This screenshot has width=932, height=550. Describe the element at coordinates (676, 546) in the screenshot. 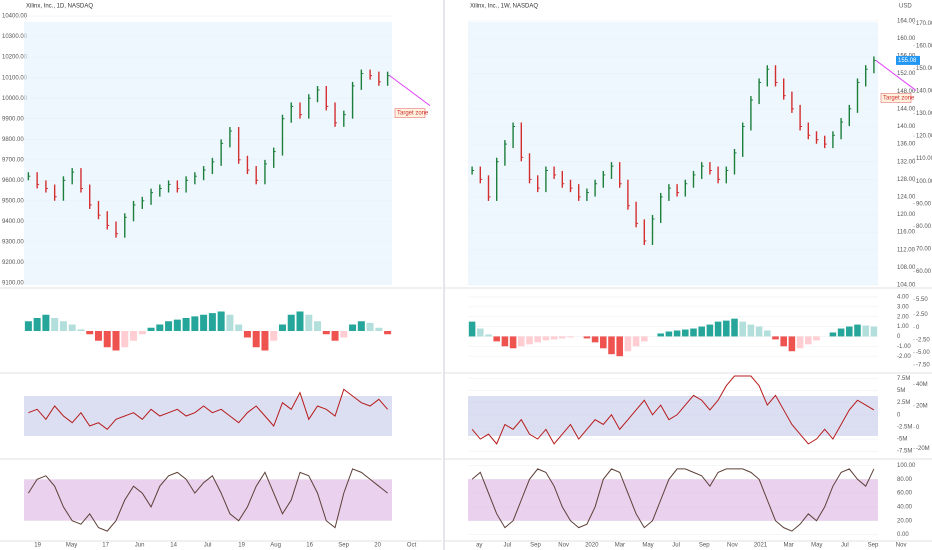

I see `x-tick-label: Jul` at that location.